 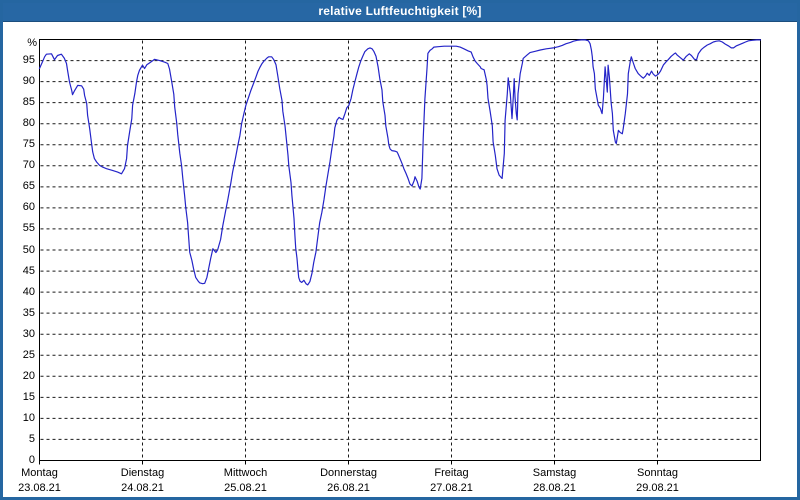 I want to click on y-tick-label: 80, so click(x=28, y=123).